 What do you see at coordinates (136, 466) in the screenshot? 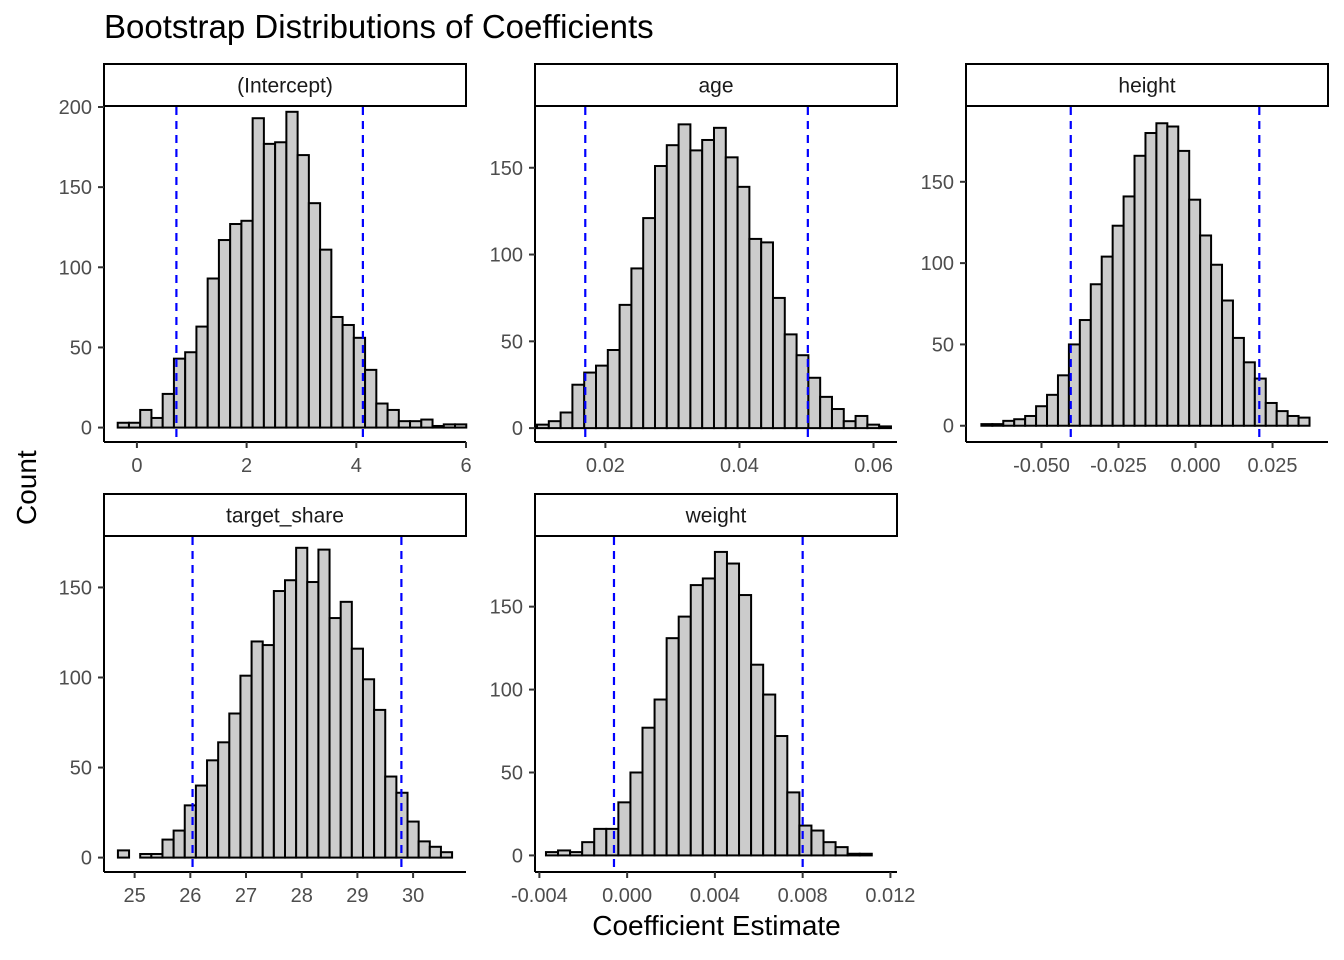
I see `x-tick-label: 0` at bounding box center [136, 466].